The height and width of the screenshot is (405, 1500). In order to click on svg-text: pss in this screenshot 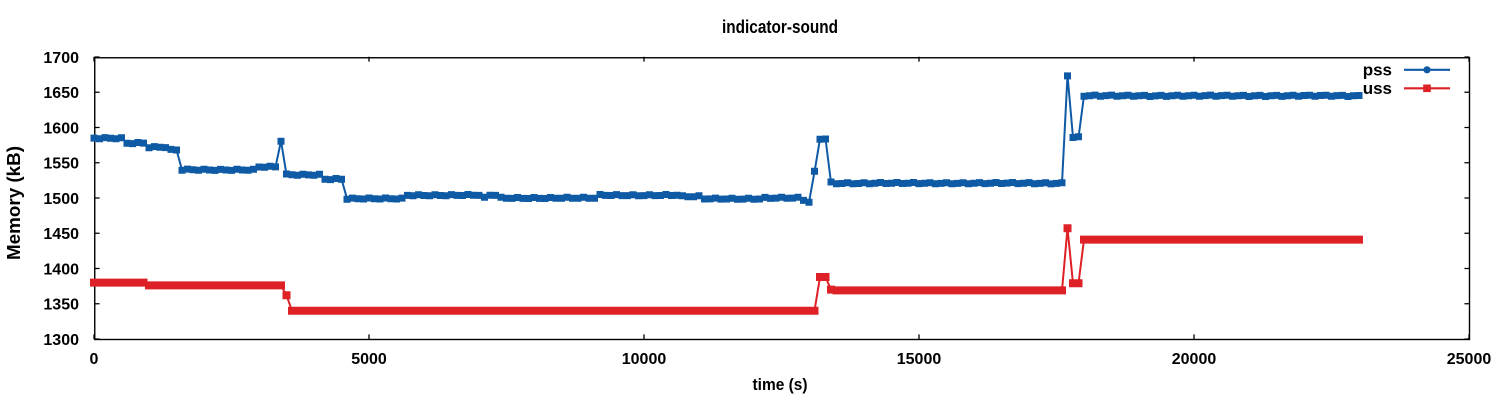, I will do `click(1377, 69)`.